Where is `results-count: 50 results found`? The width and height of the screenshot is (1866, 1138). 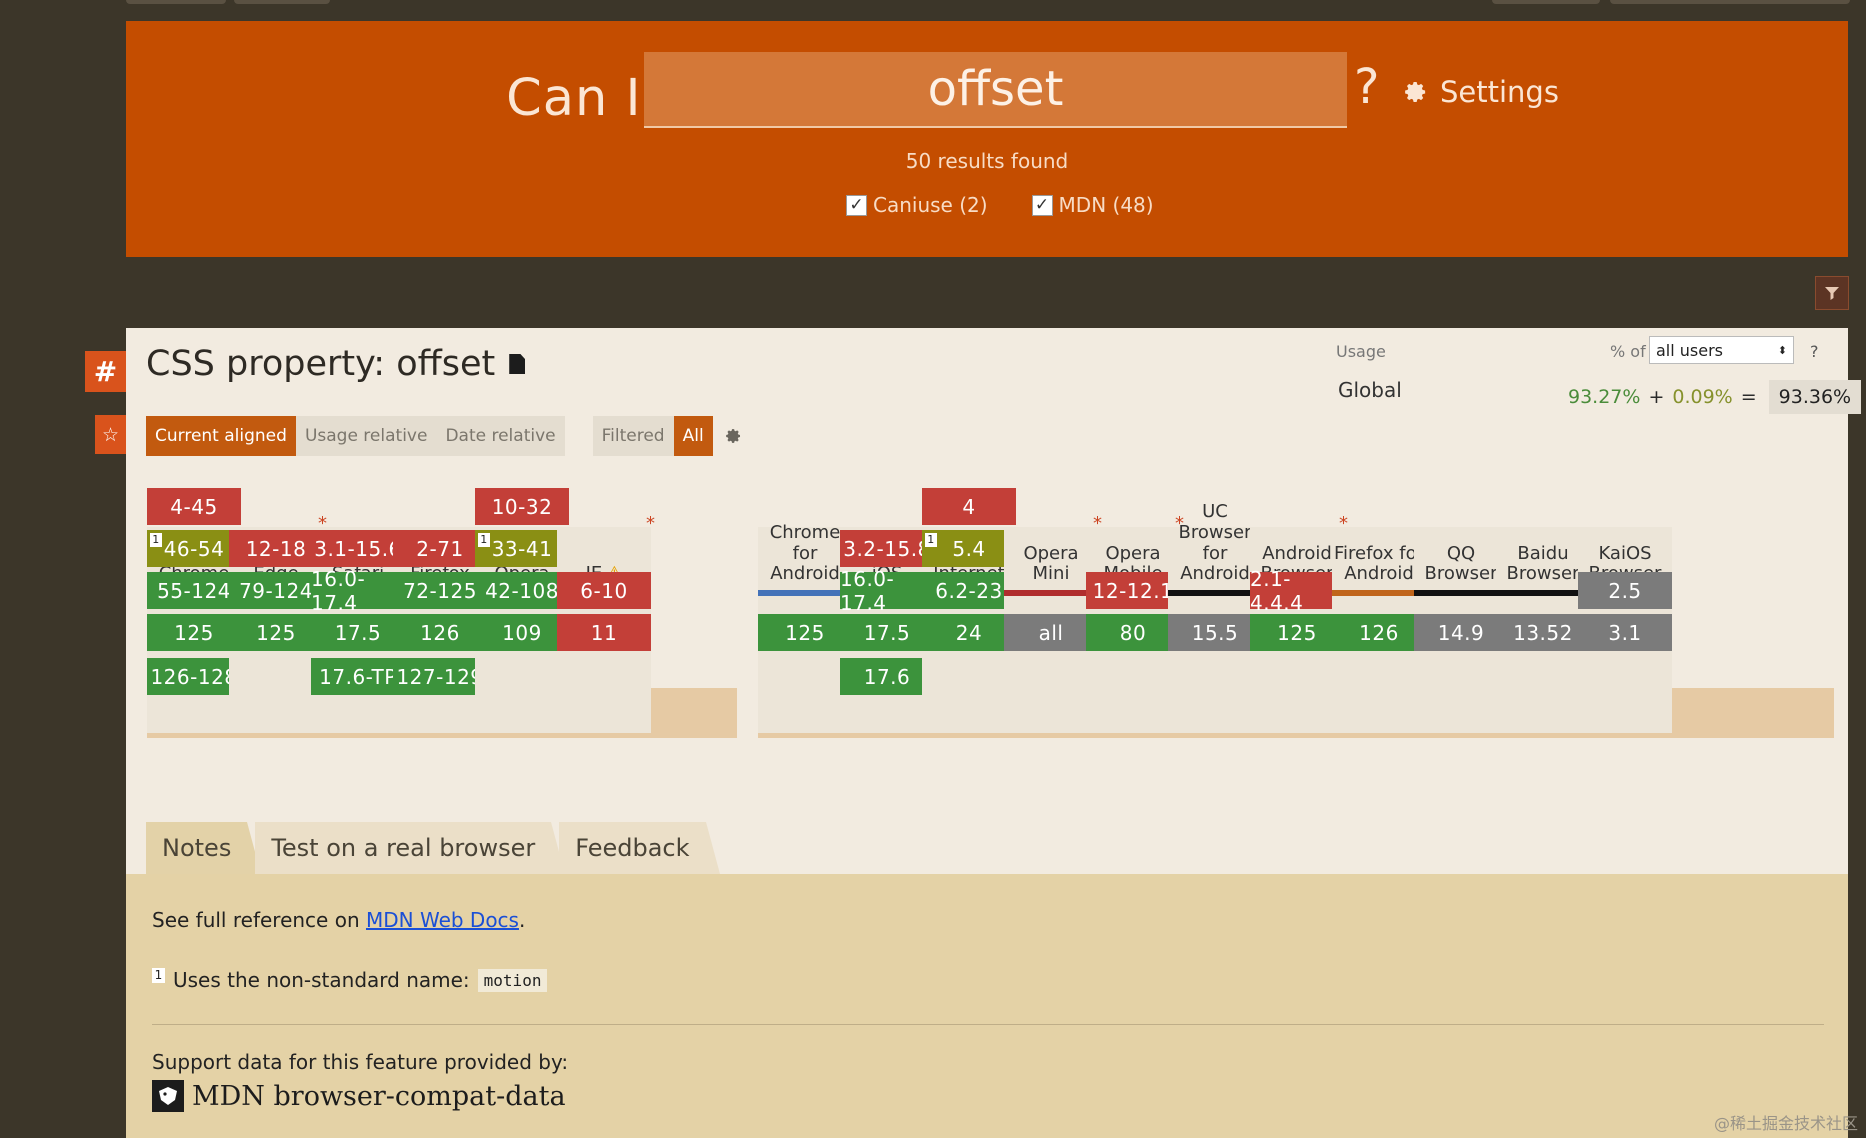
results-count: 50 results found is located at coordinates (987, 161).